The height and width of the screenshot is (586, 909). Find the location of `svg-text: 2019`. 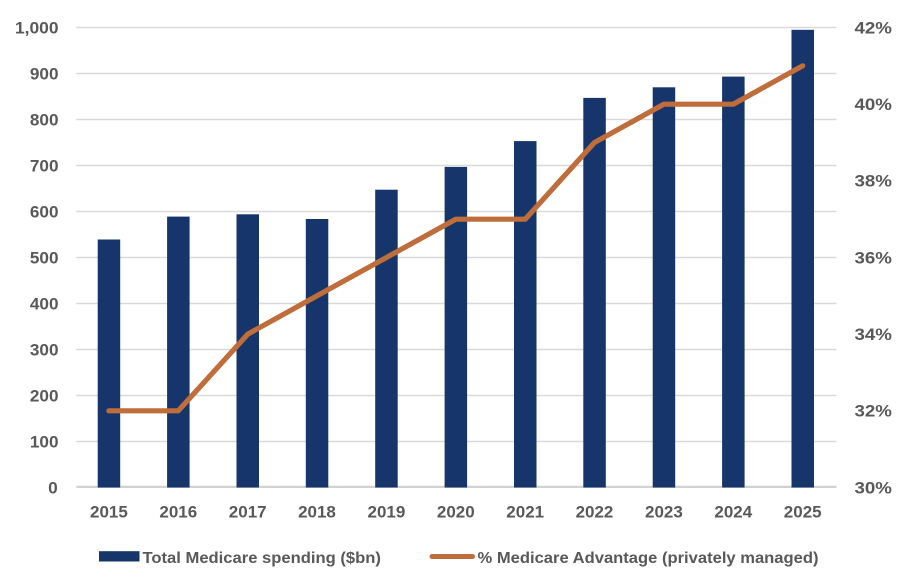

svg-text: 2019 is located at coordinates (387, 512).